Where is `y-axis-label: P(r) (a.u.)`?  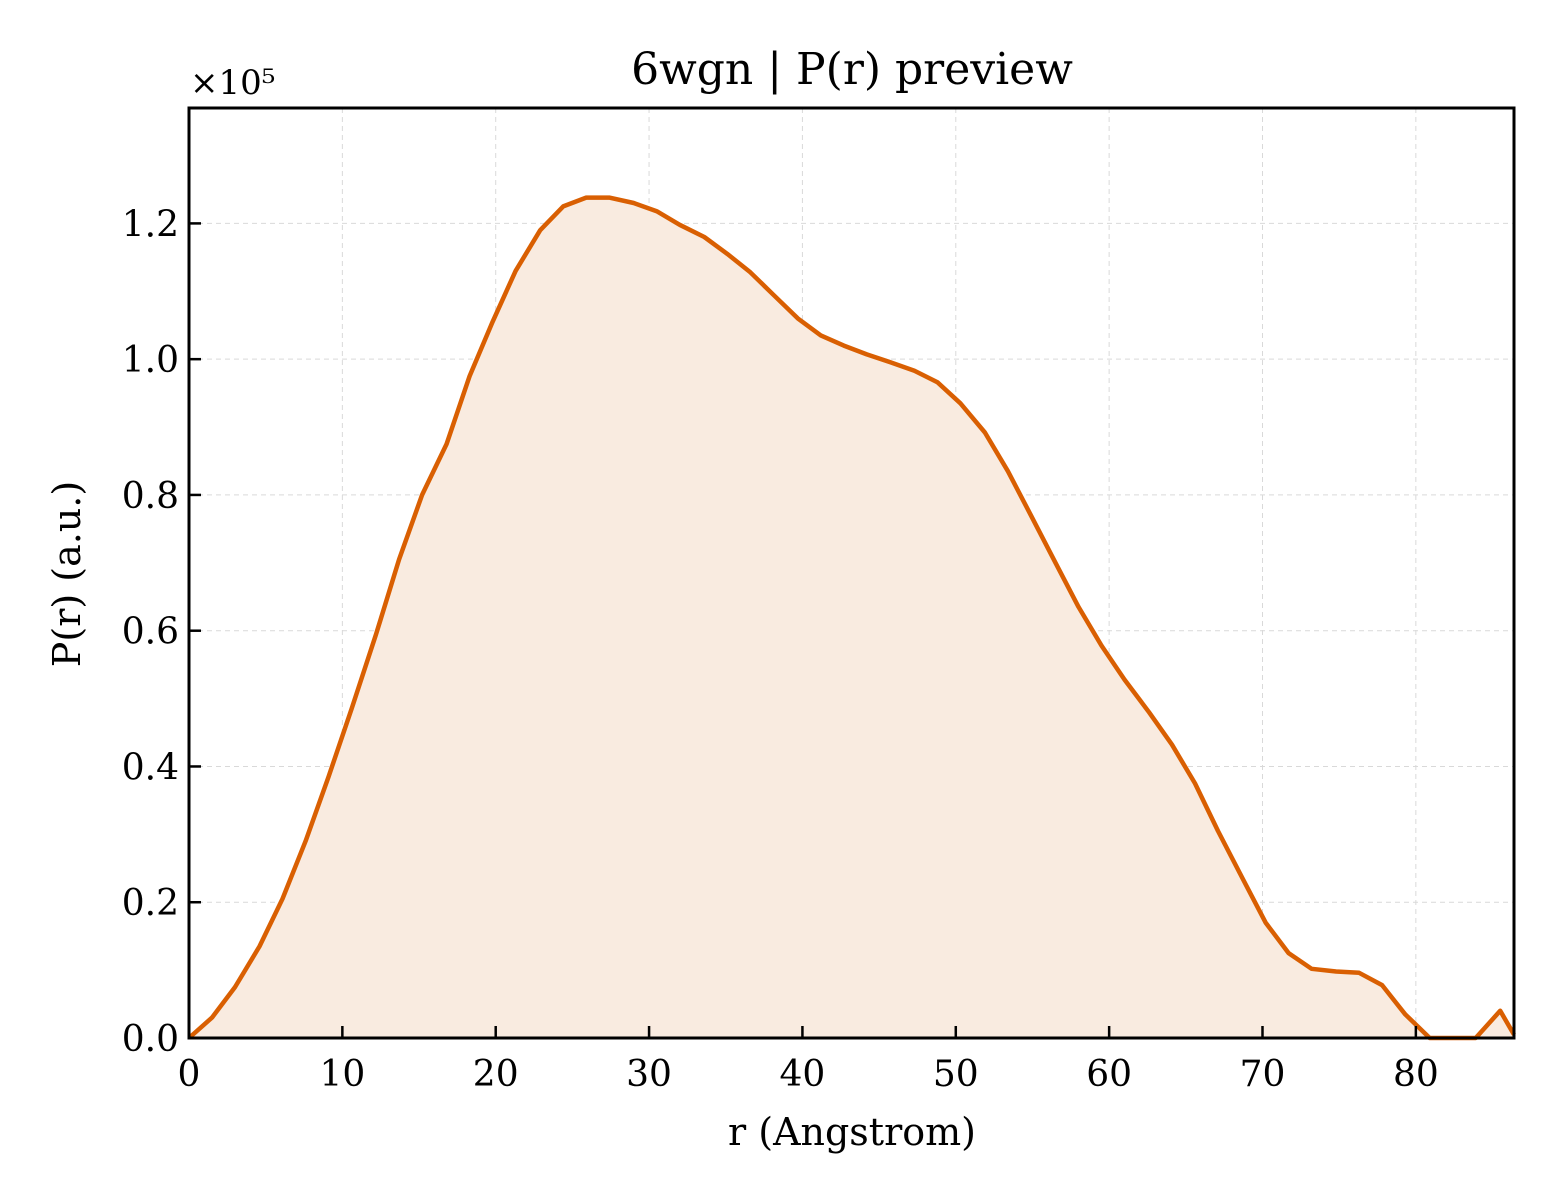 y-axis-label: P(r) (a.u.) is located at coordinates (67, 574).